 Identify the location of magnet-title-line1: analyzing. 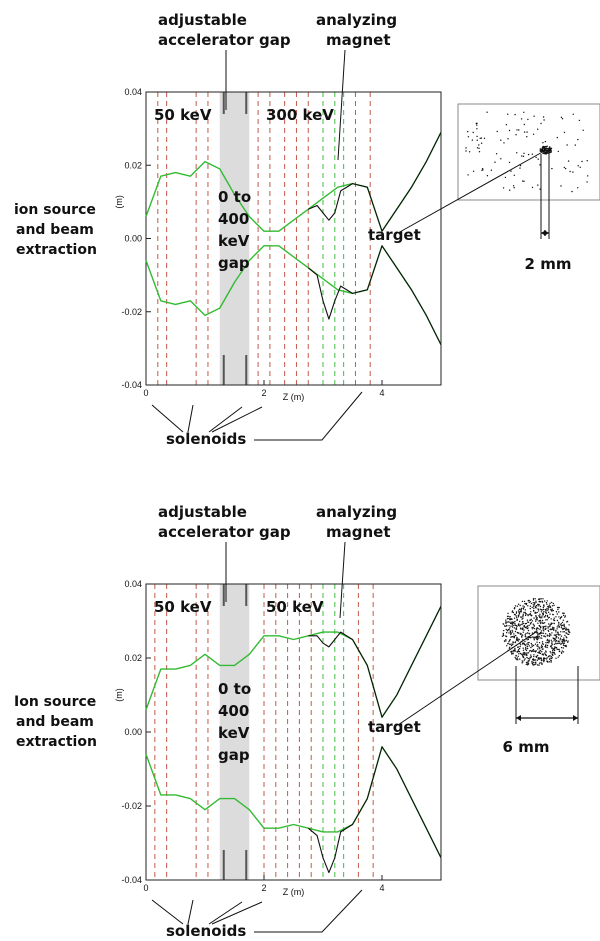
(356, 512).